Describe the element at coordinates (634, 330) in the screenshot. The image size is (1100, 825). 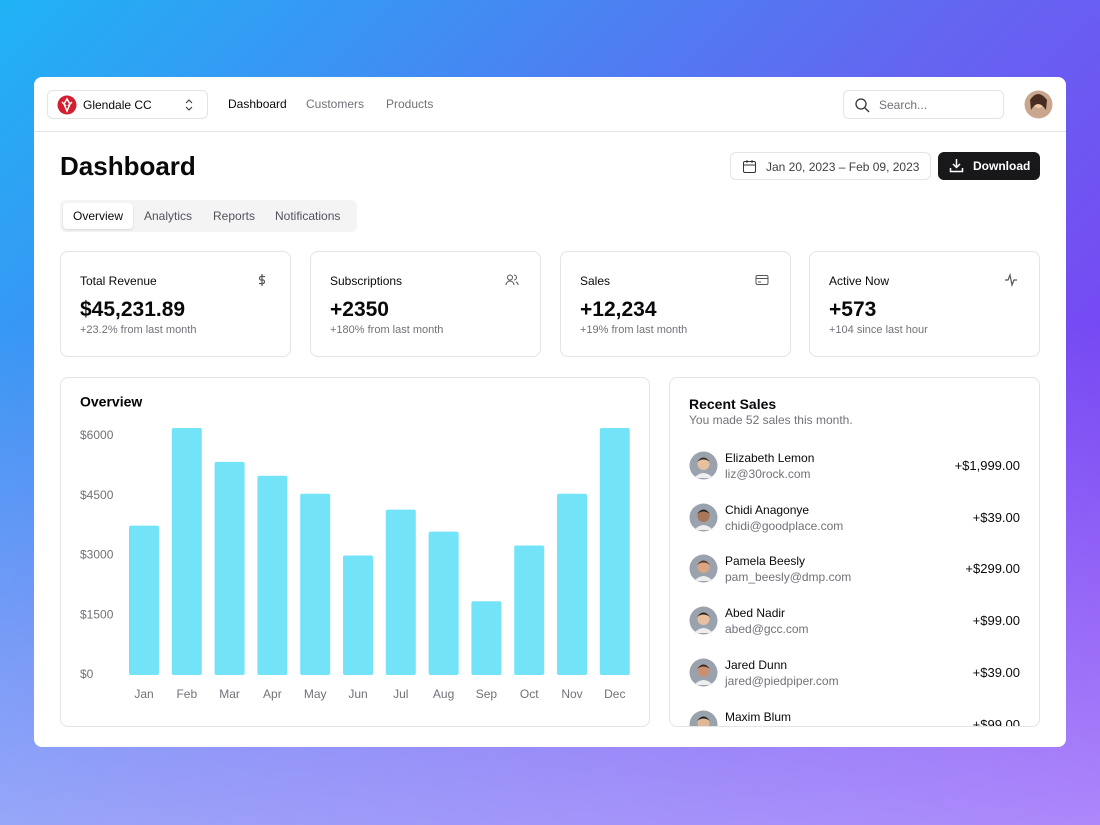
I see `stat-note: +19% from last month` at that location.